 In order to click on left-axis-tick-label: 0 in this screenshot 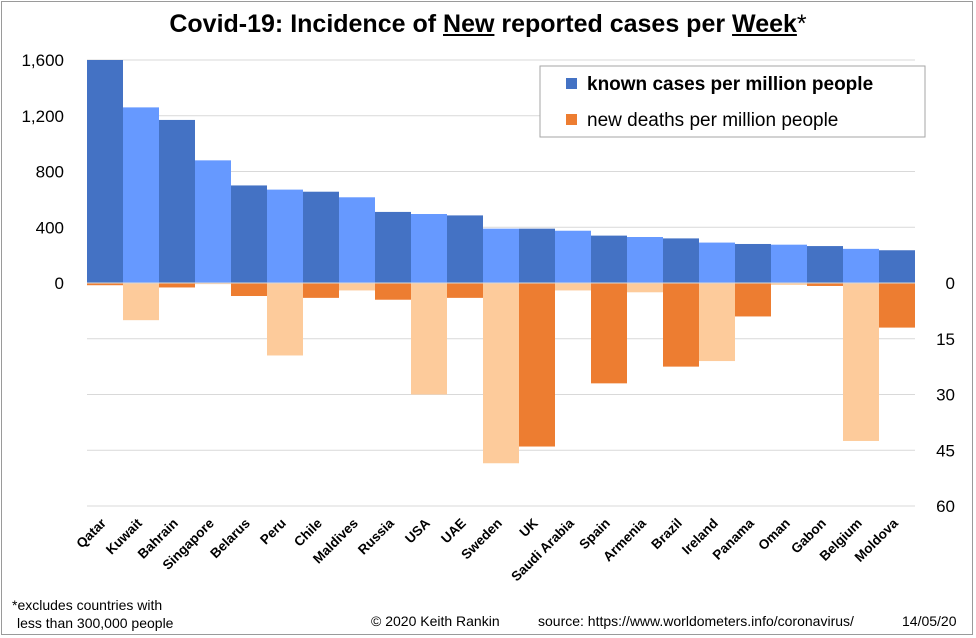, I will do `click(59, 283)`.